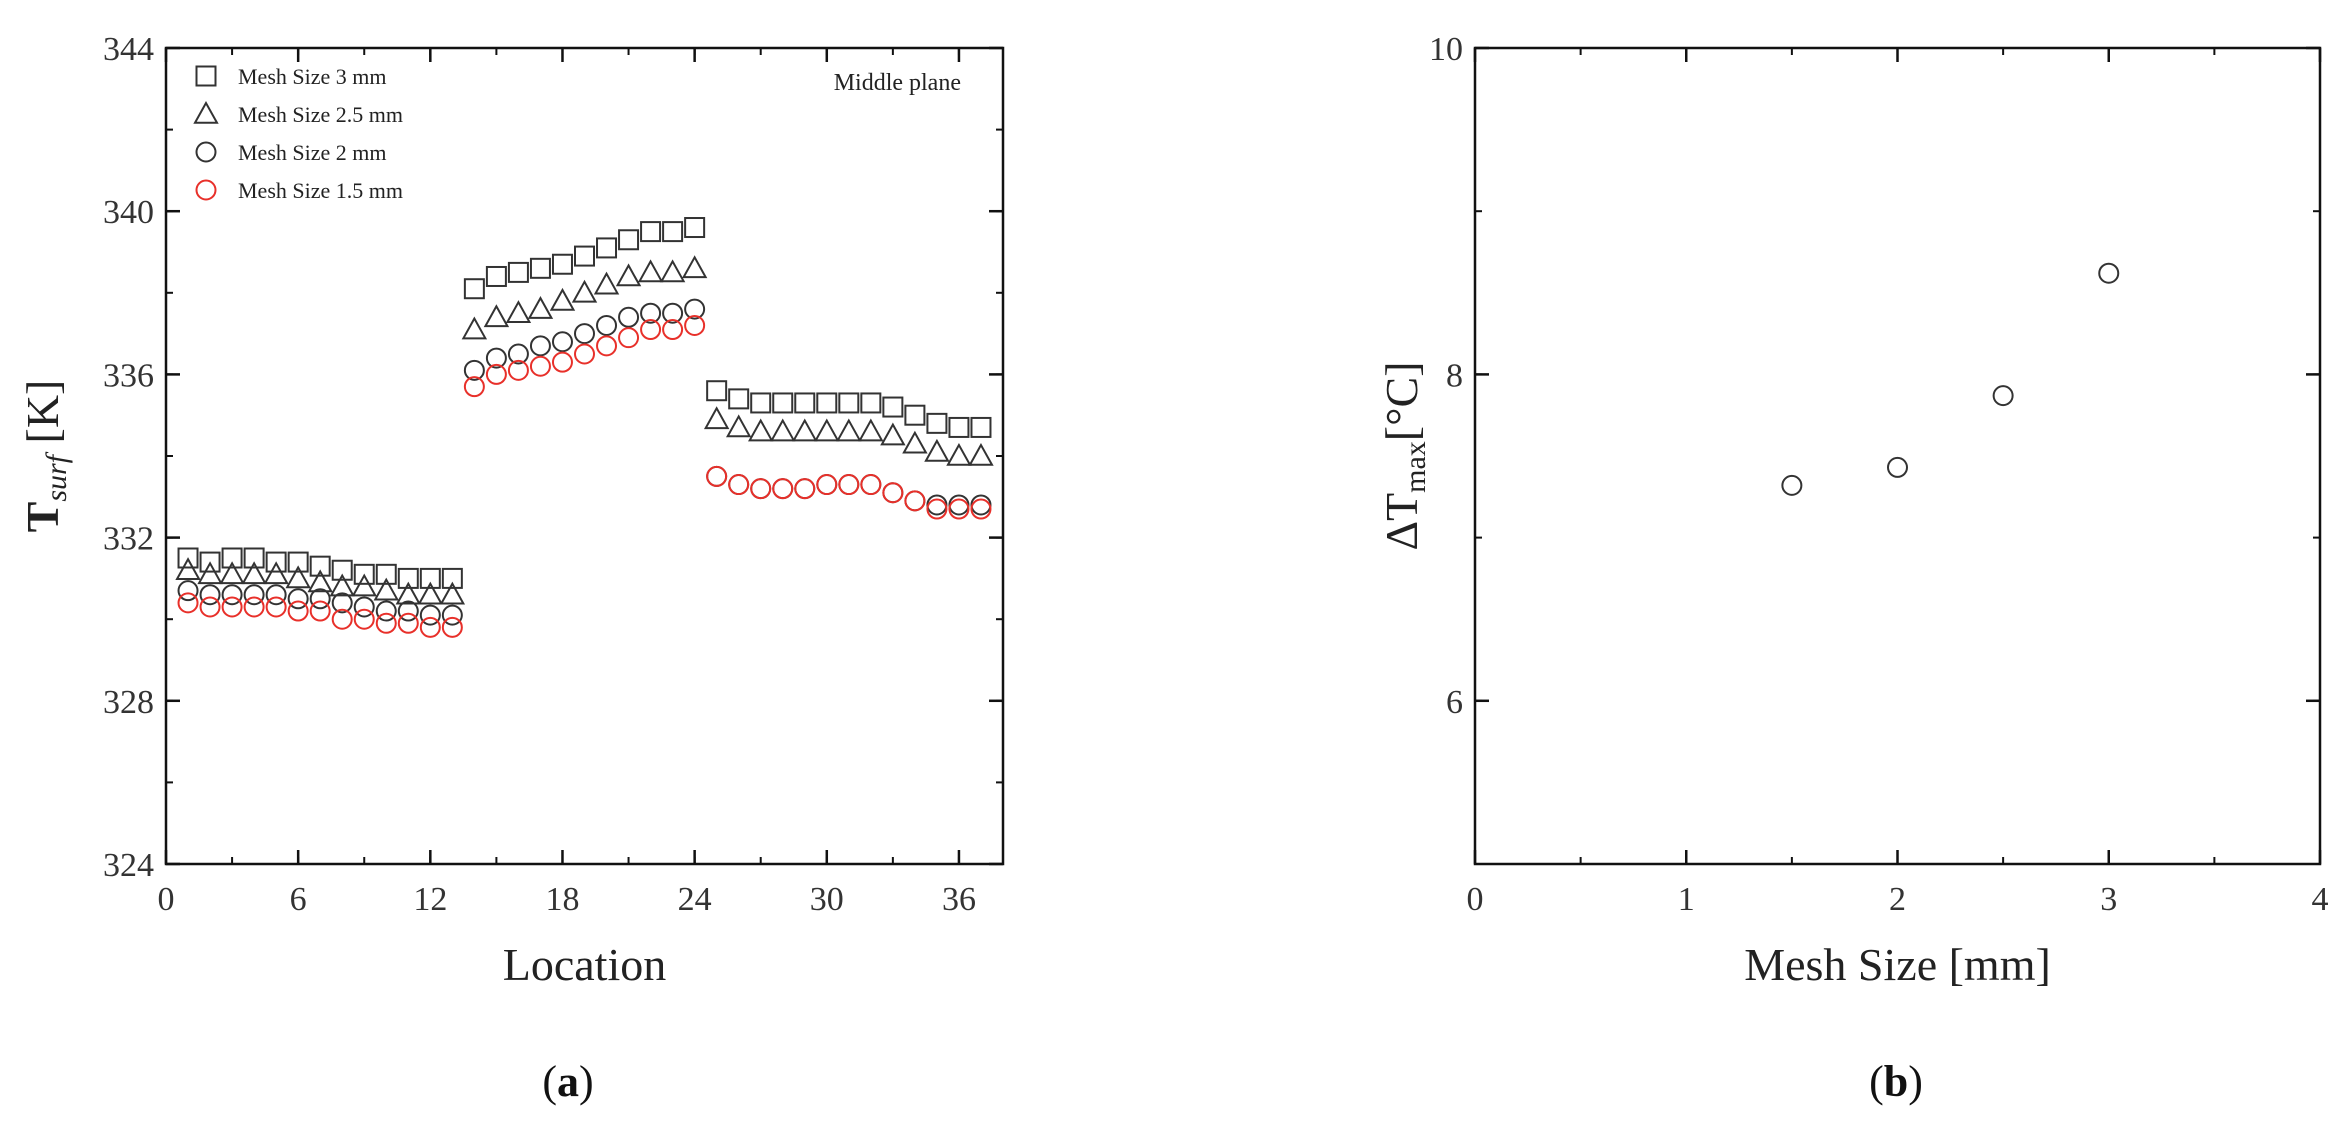 The image size is (2351, 1143). Describe the element at coordinates (585, 964) in the screenshot. I see `x-axis-title: Location` at that location.